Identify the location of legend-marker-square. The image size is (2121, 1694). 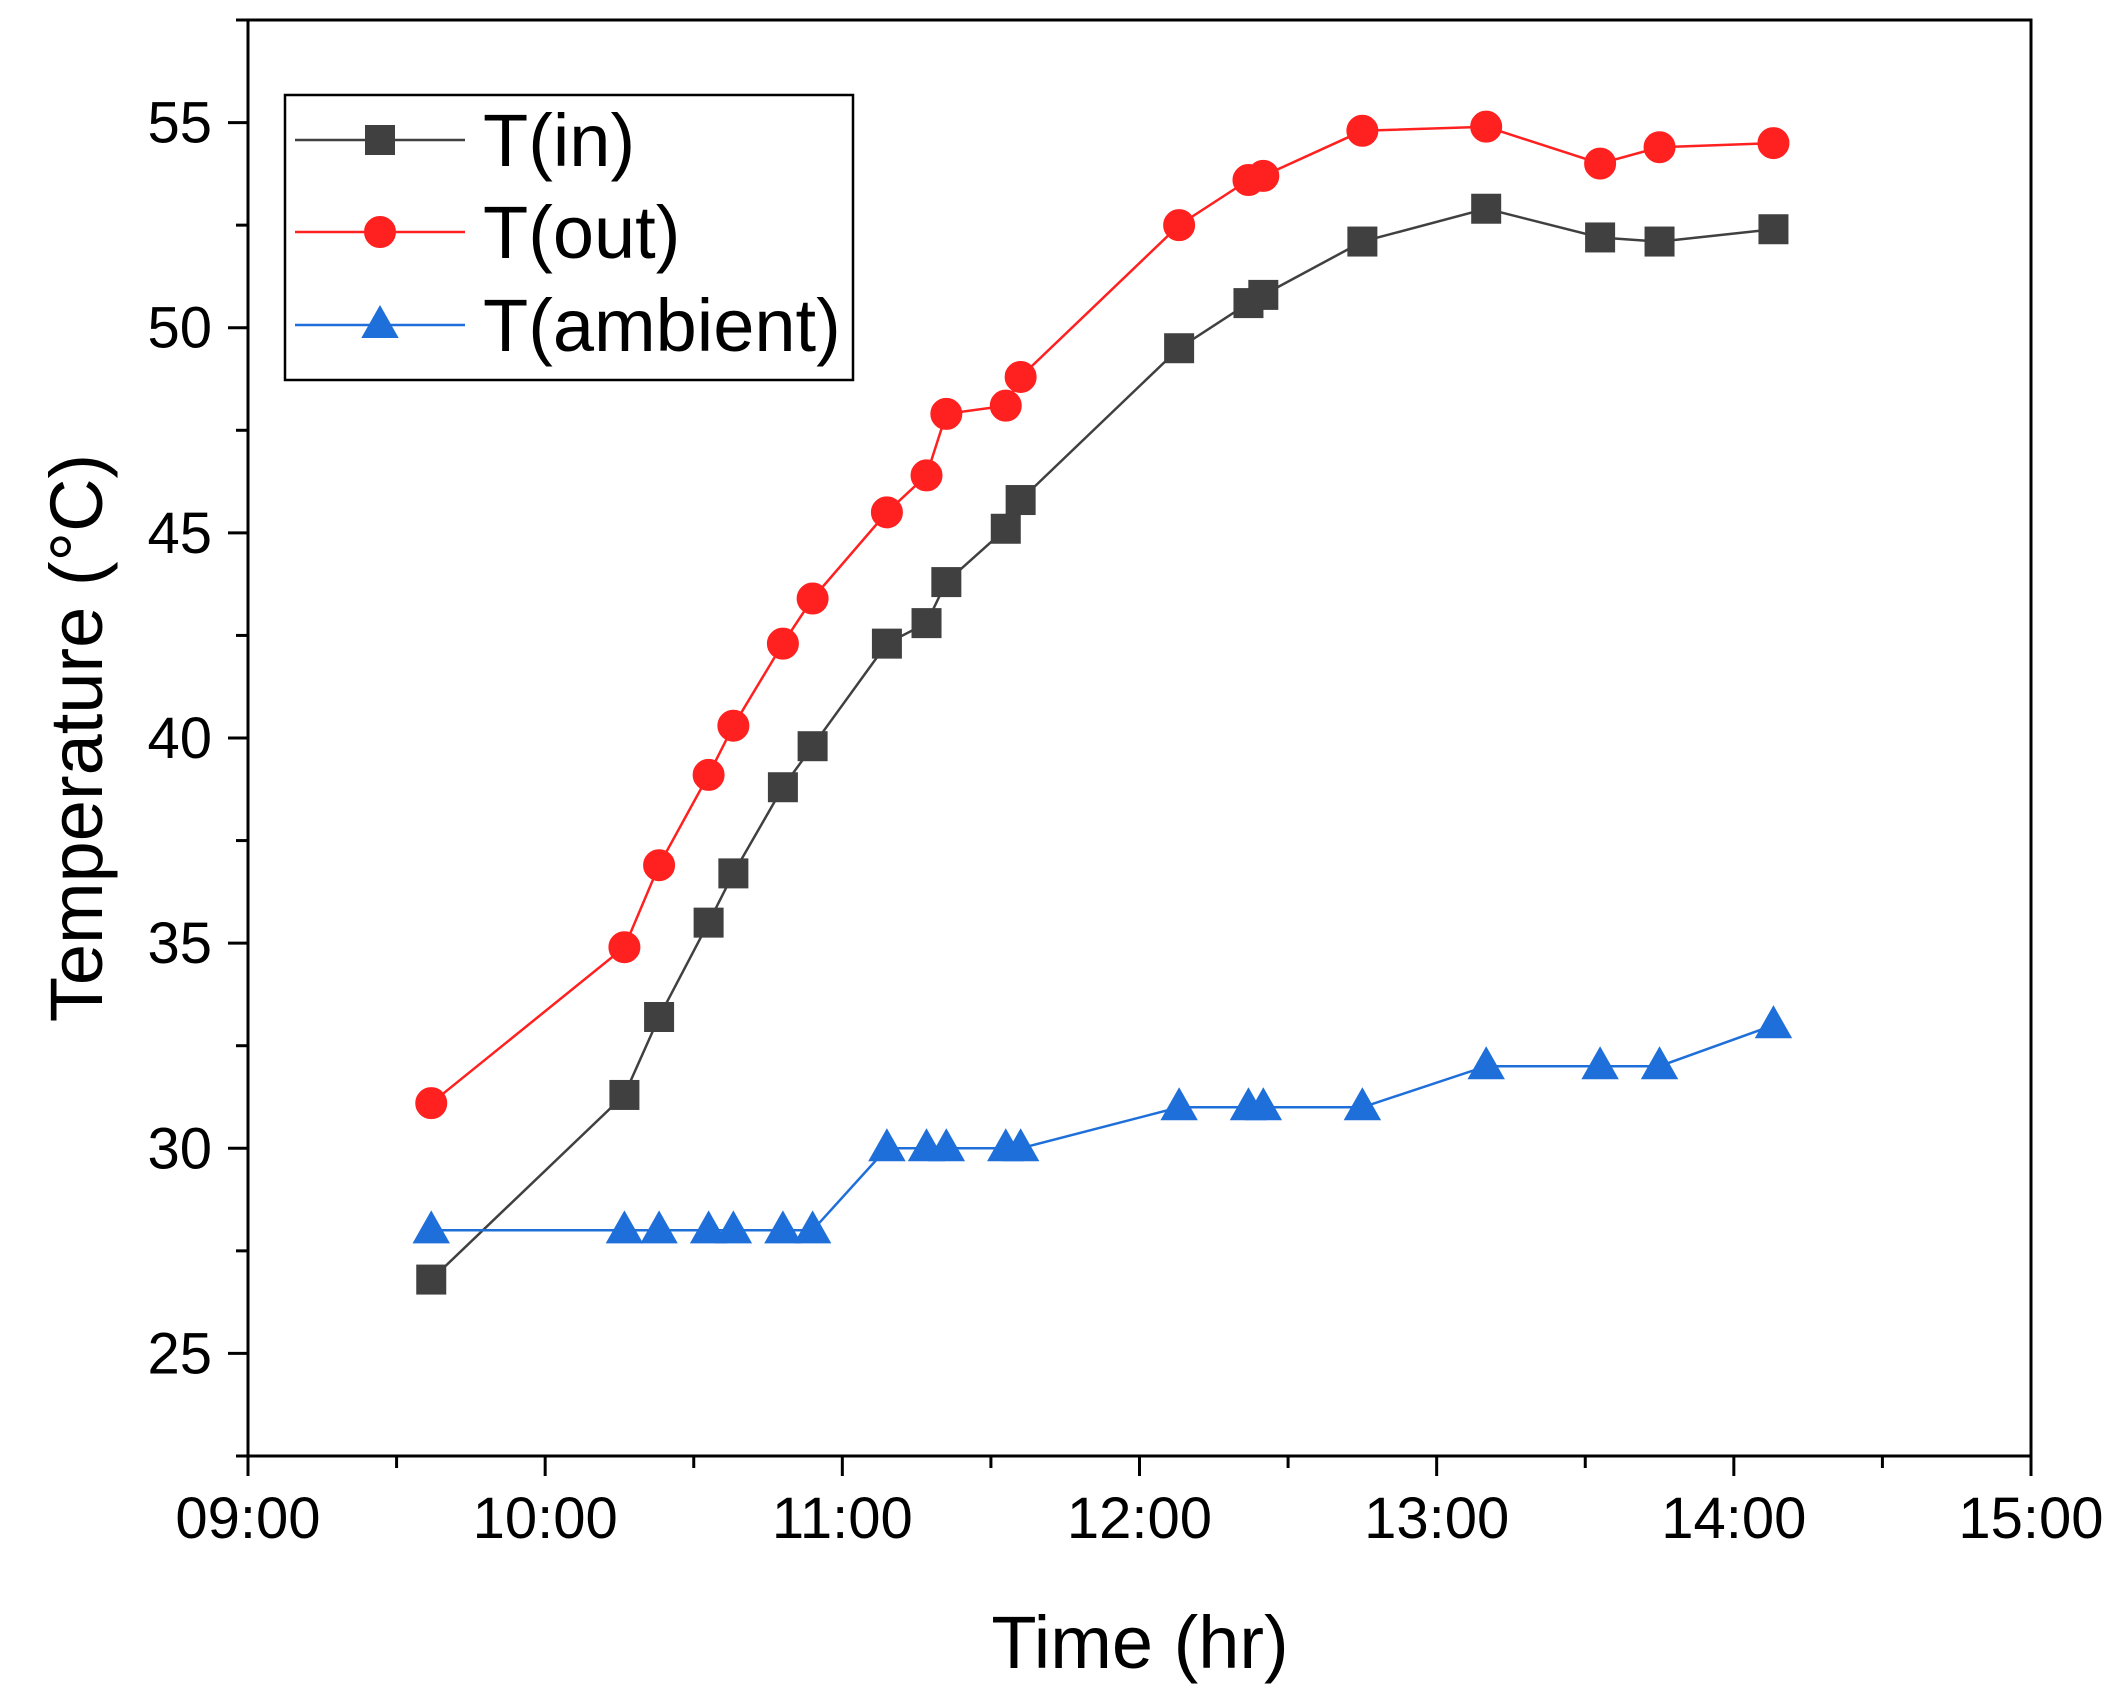
(380, 140).